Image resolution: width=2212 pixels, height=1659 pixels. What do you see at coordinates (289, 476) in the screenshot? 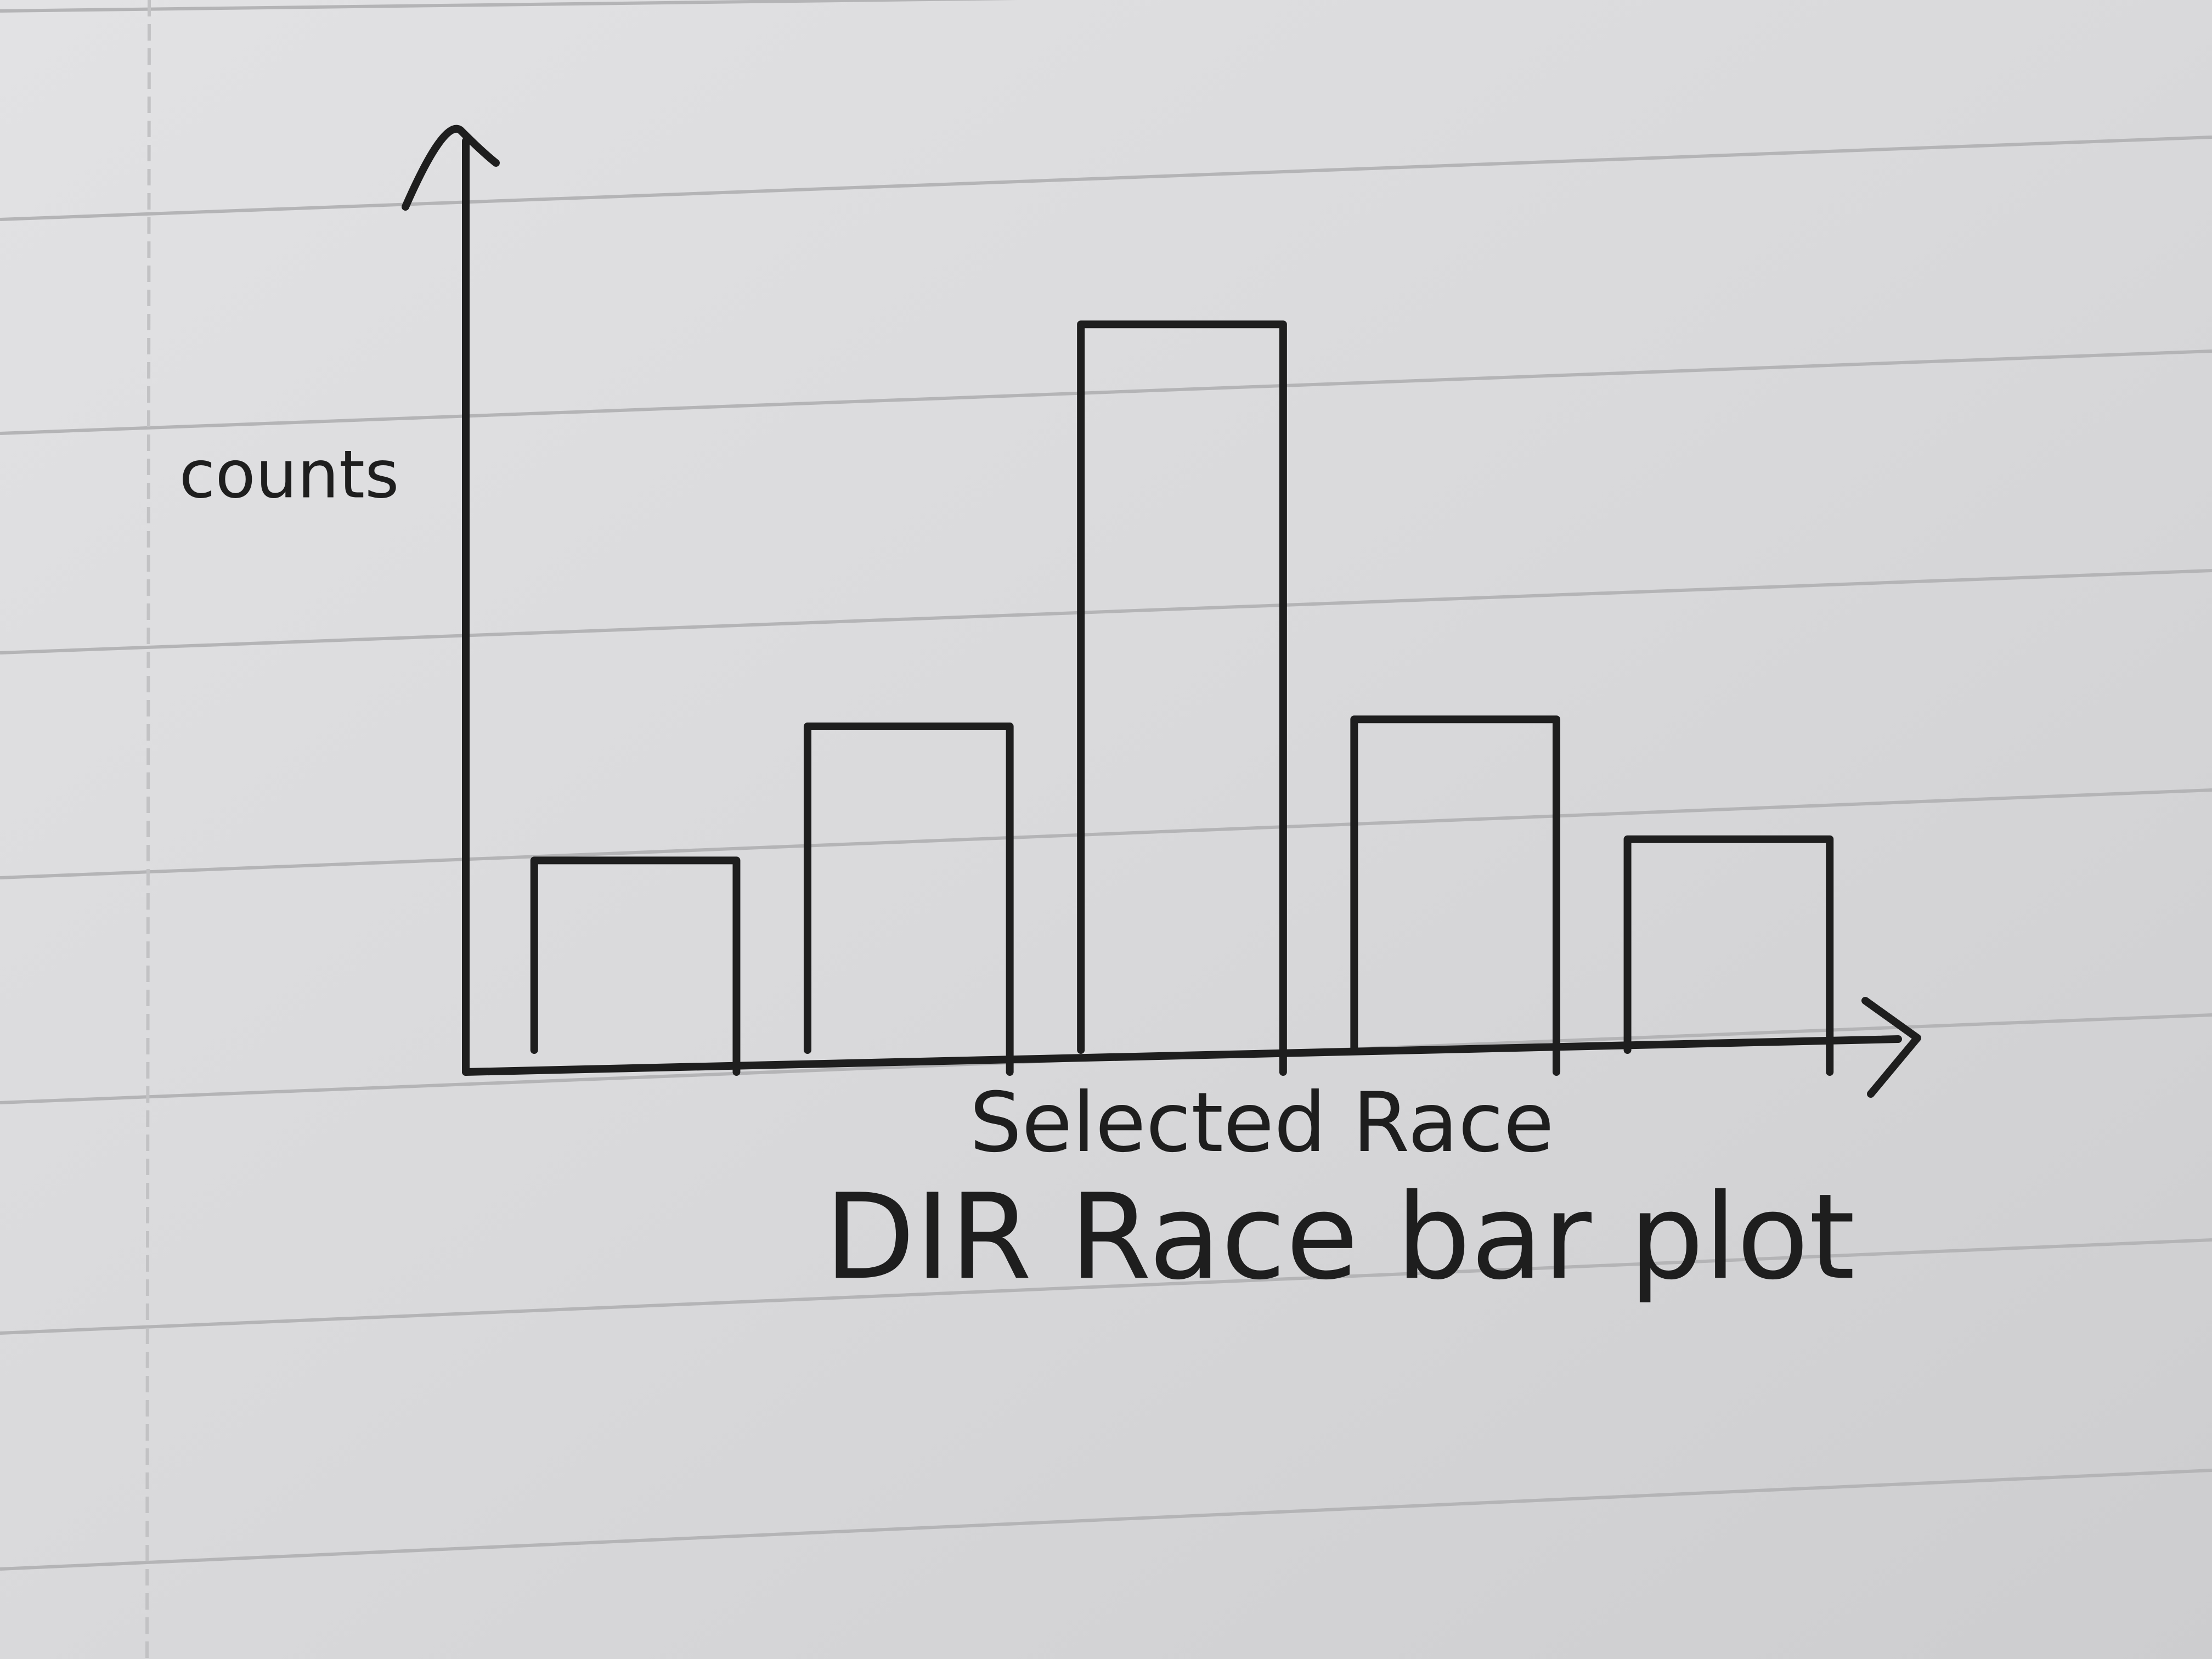
I see `y-axis-label: counts` at bounding box center [289, 476].